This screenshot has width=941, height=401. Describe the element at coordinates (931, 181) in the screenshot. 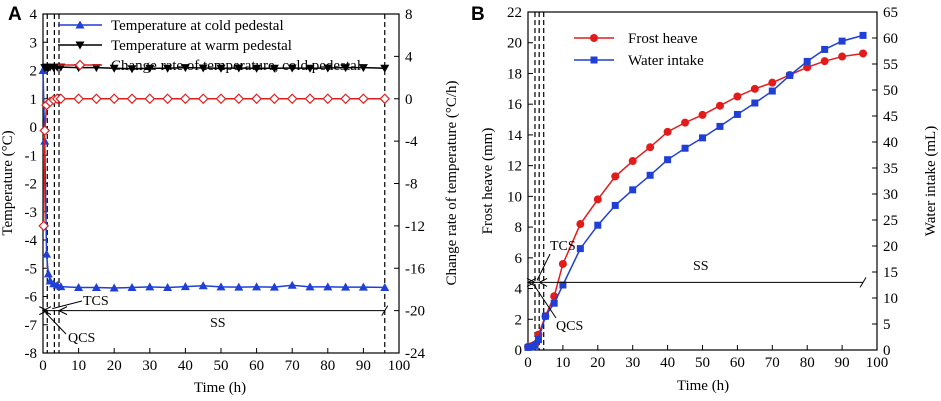

I see `panel-b-y2label: Water intake (mL)` at that location.